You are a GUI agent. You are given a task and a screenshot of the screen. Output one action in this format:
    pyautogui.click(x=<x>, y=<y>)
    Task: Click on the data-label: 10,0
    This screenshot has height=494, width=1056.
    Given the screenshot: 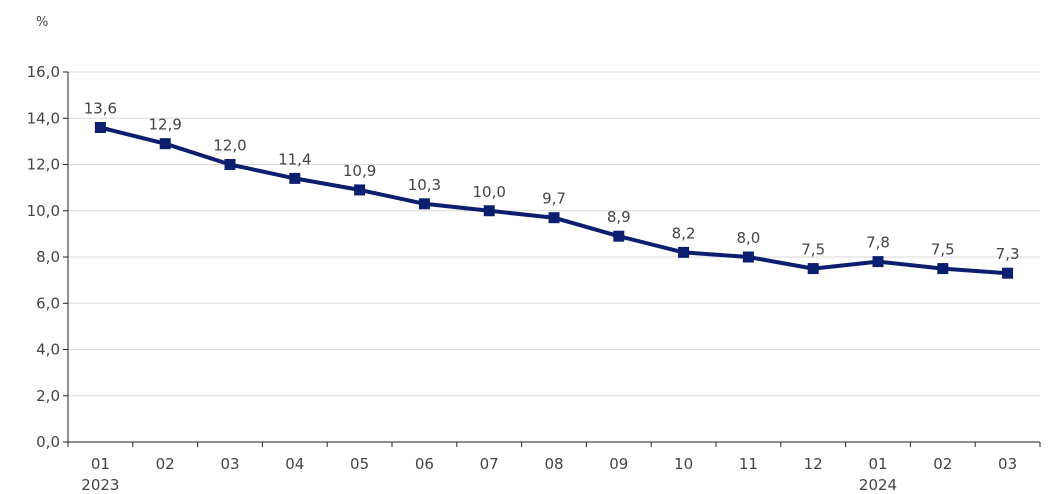 What is the action you would take?
    pyautogui.click(x=488, y=192)
    